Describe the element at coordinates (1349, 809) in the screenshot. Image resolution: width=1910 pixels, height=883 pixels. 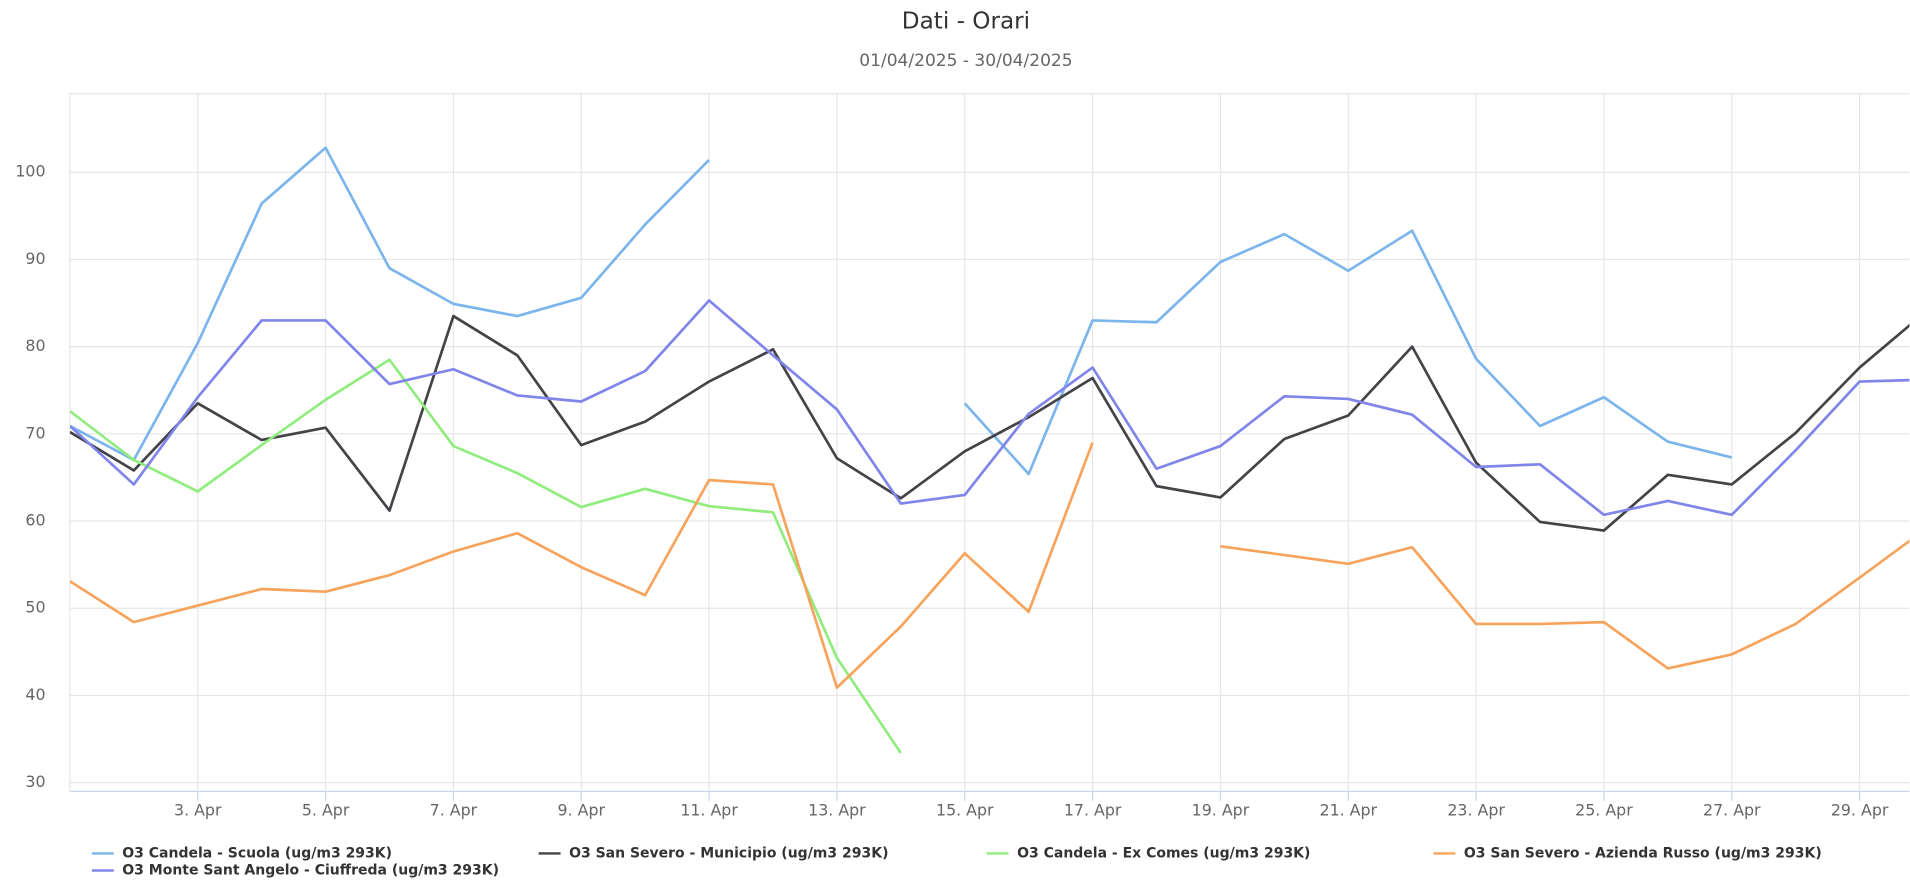
I see `x-tick-label: 21. Apr` at that location.